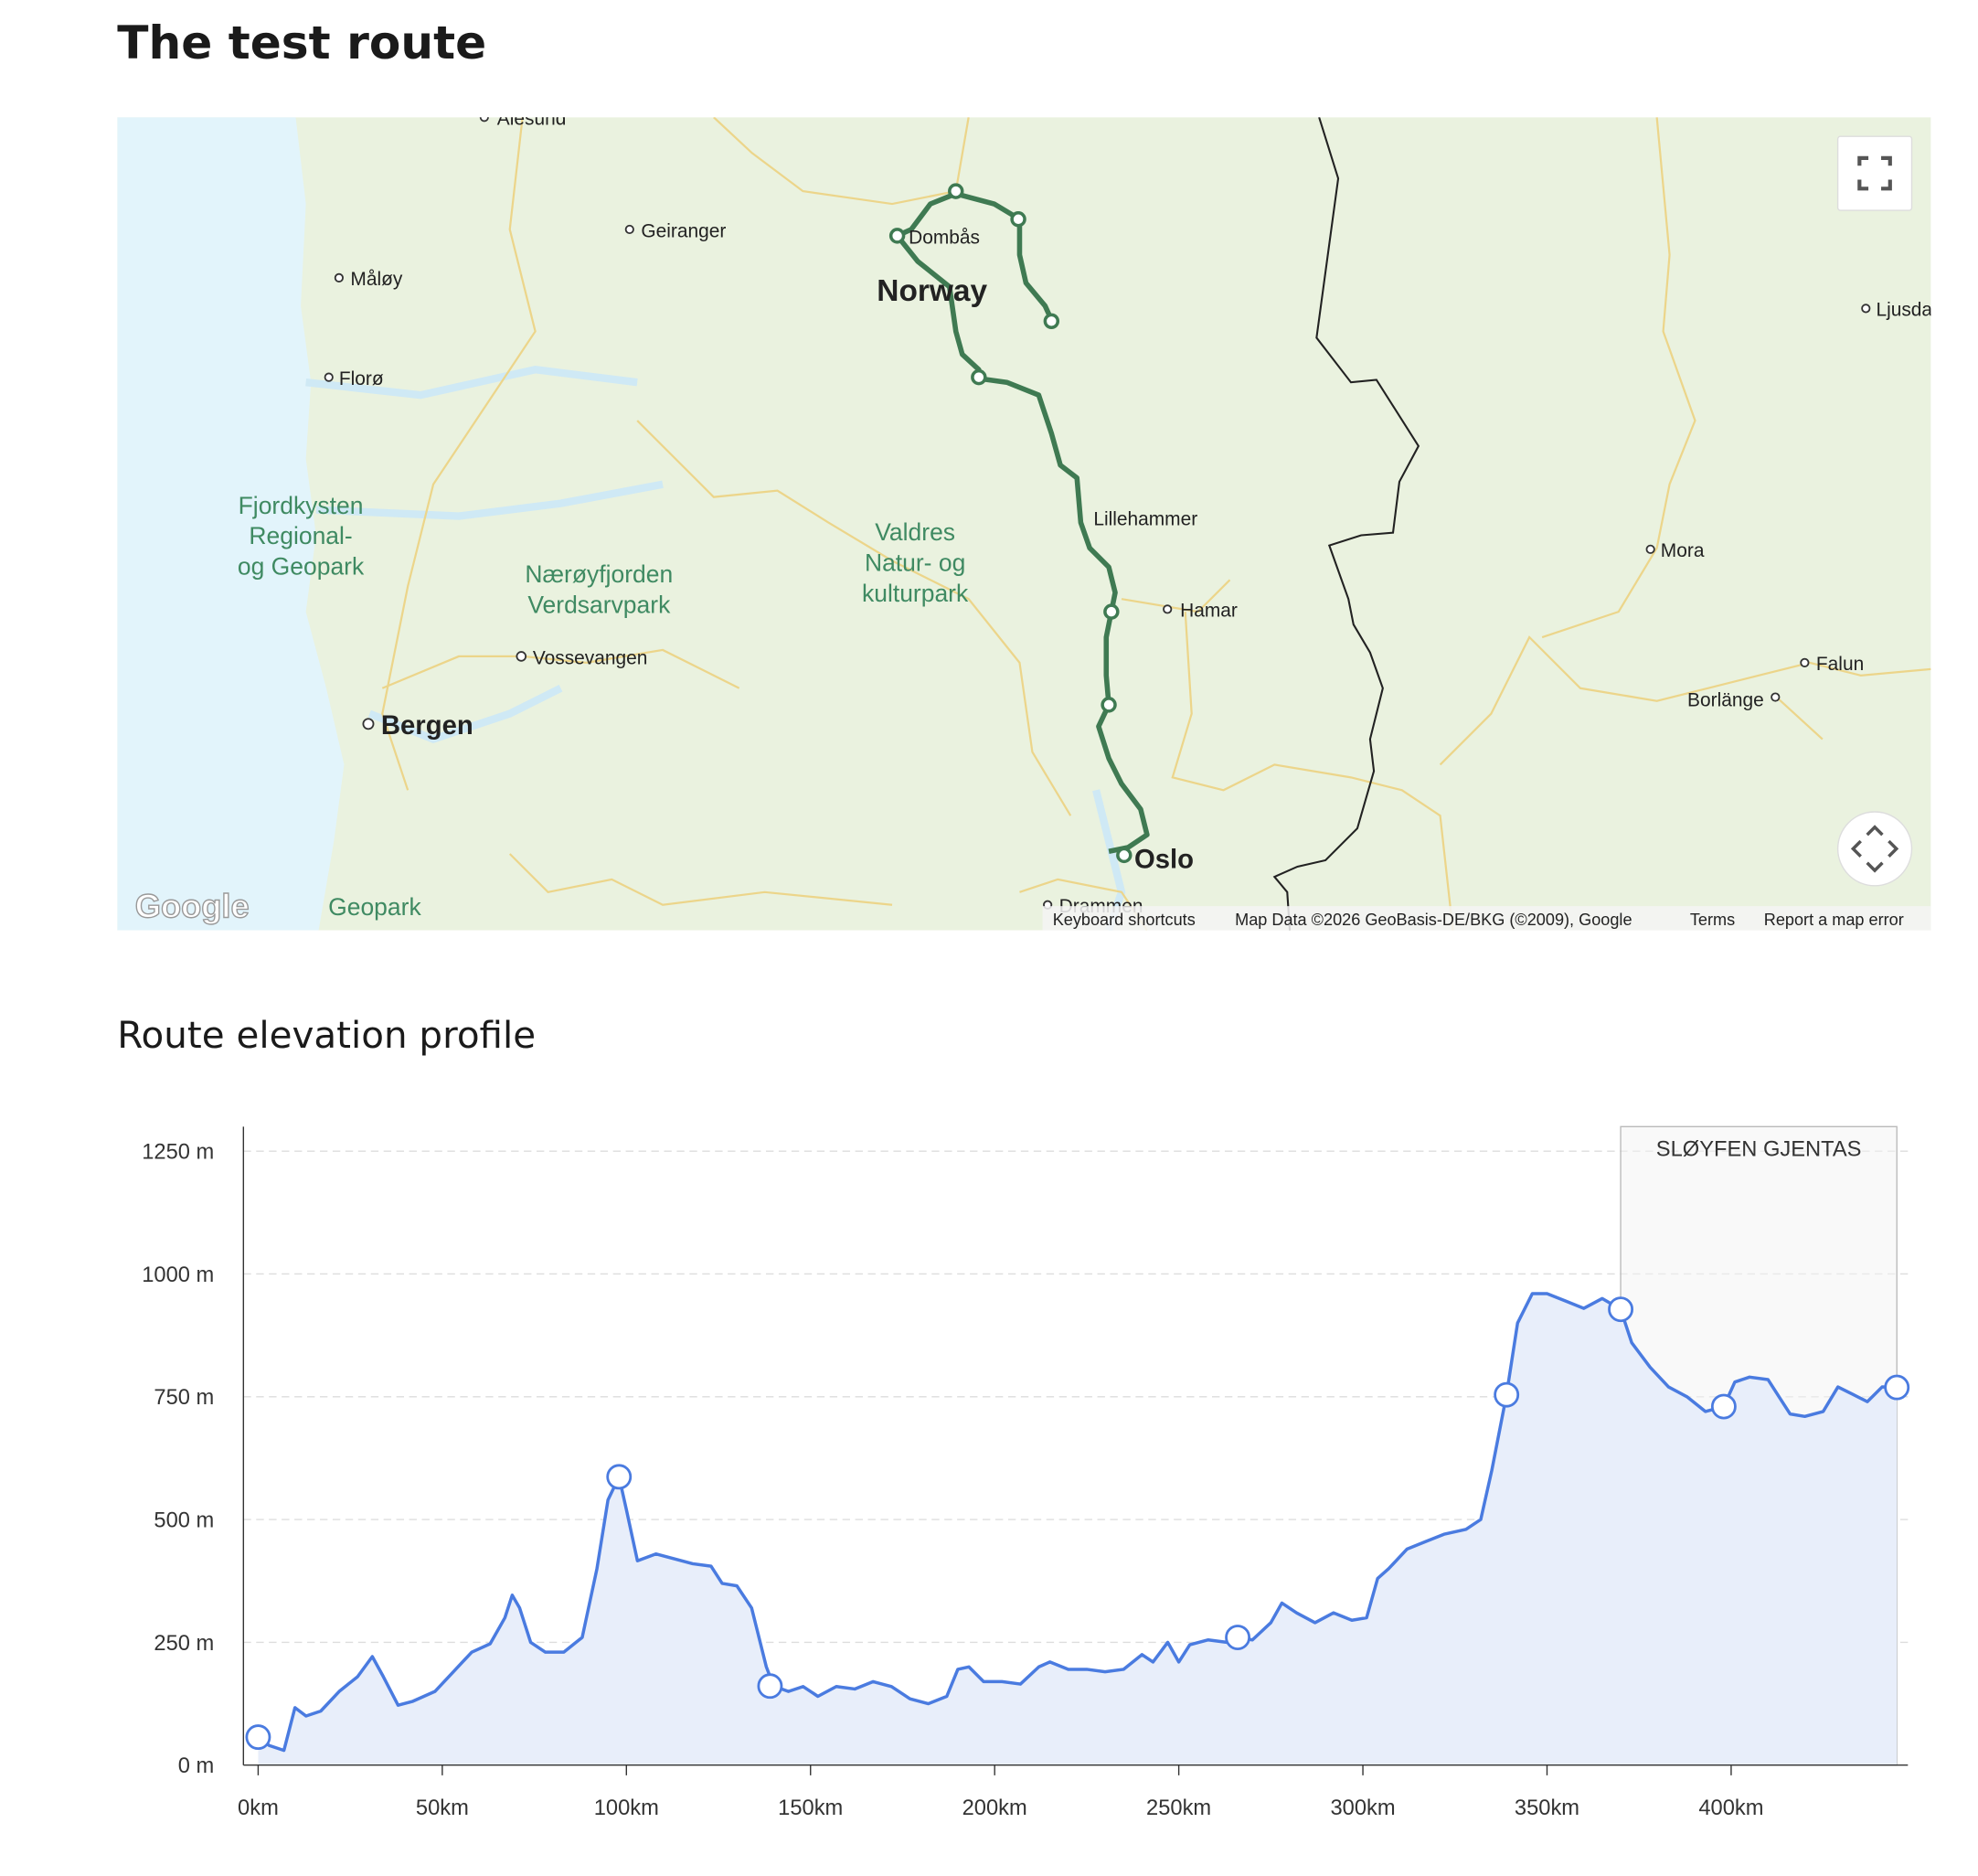  Describe the element at coordinates (590, 657) in the screenshot. I see `place-label: Vossevangen` at that location.